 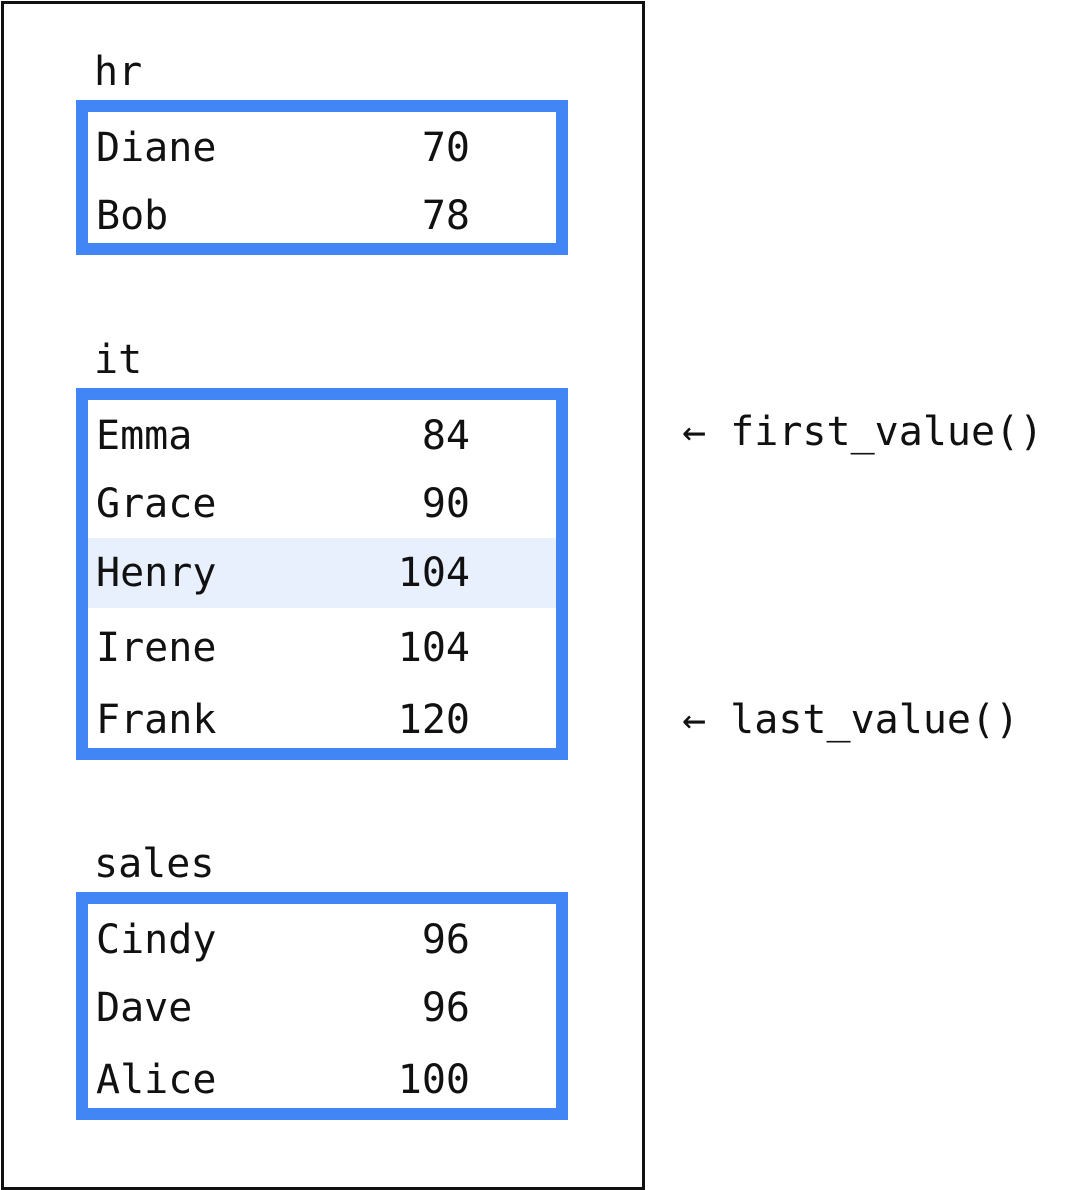 What do you see at coordinates (322, 504) in the screenshot?
I see `table-row: Grace 90` at bounding box center [322, 504].